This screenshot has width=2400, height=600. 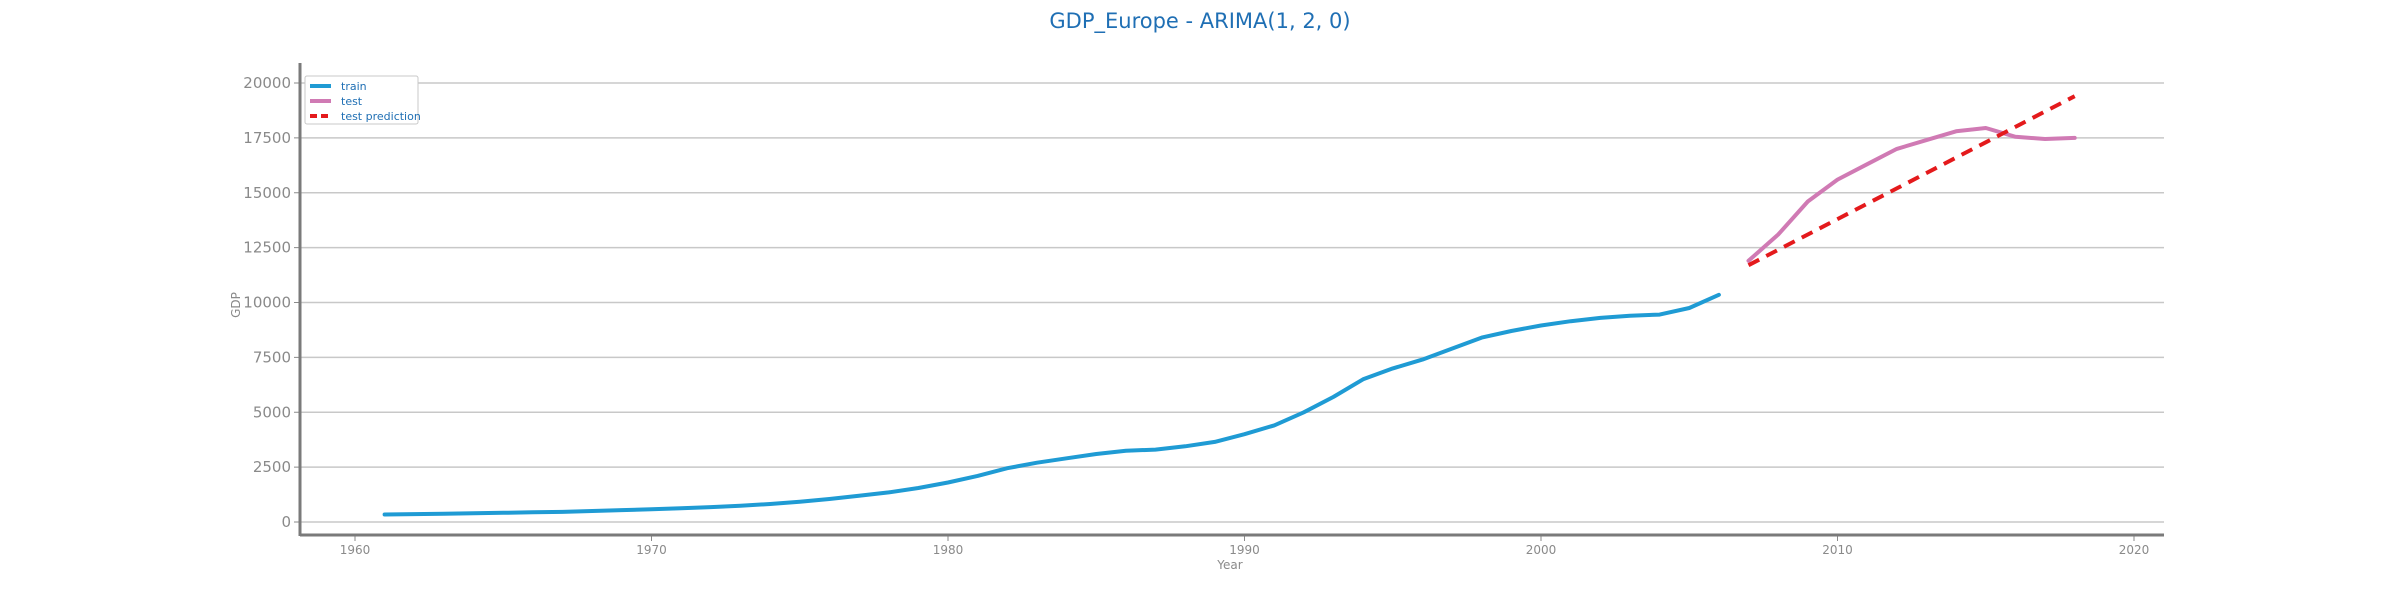 I want to click on legend-box, so click(x=361, y=100).